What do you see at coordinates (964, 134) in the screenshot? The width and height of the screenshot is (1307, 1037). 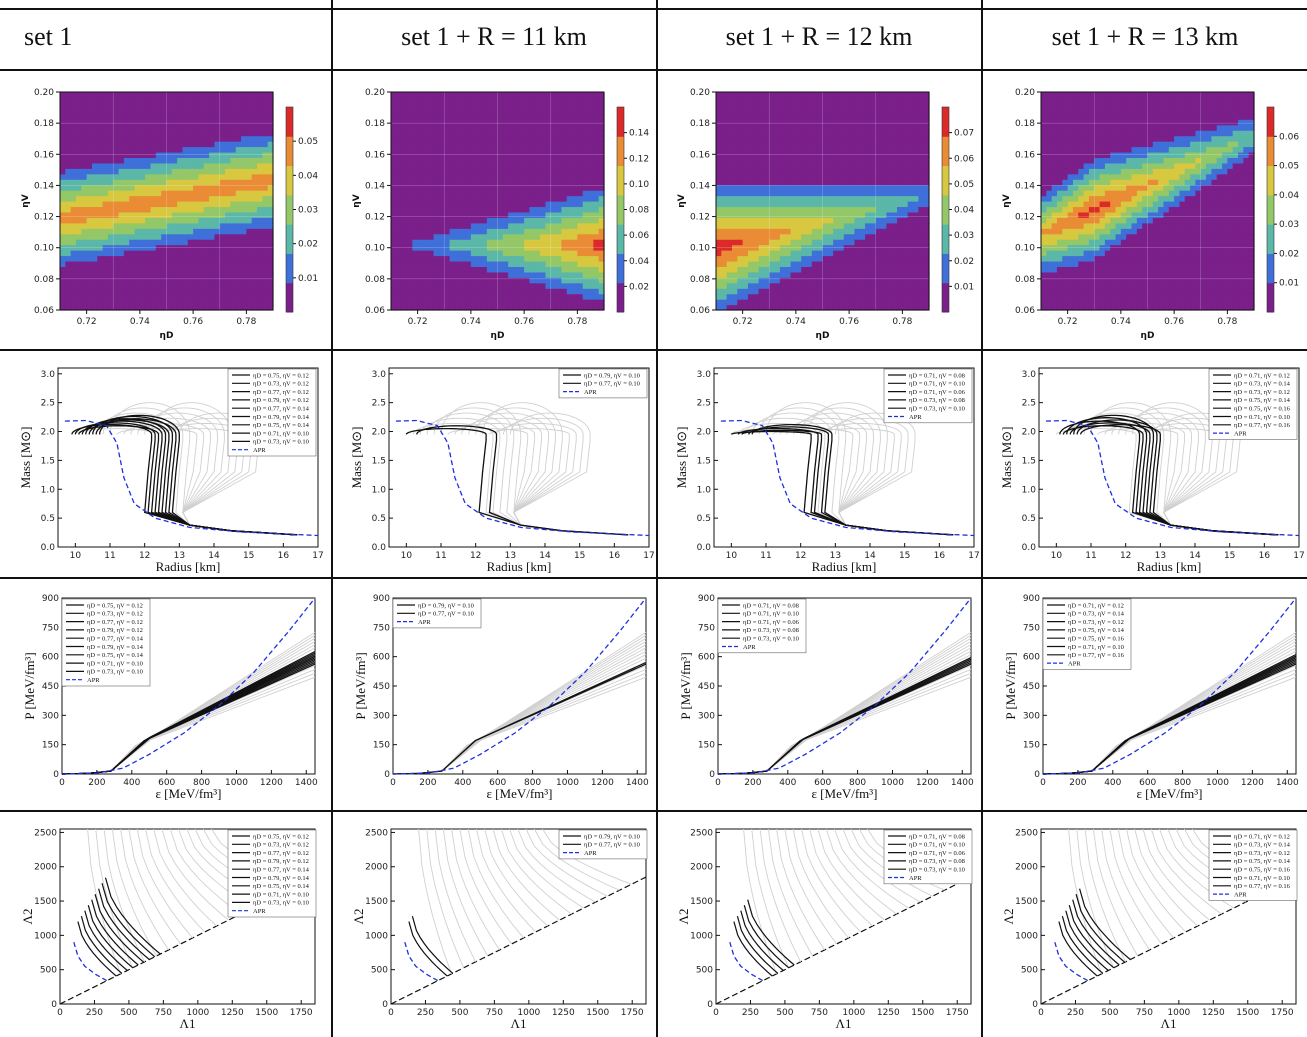 I see `colorbar-tick-label: 0.07` at bounding box center [964, 134].